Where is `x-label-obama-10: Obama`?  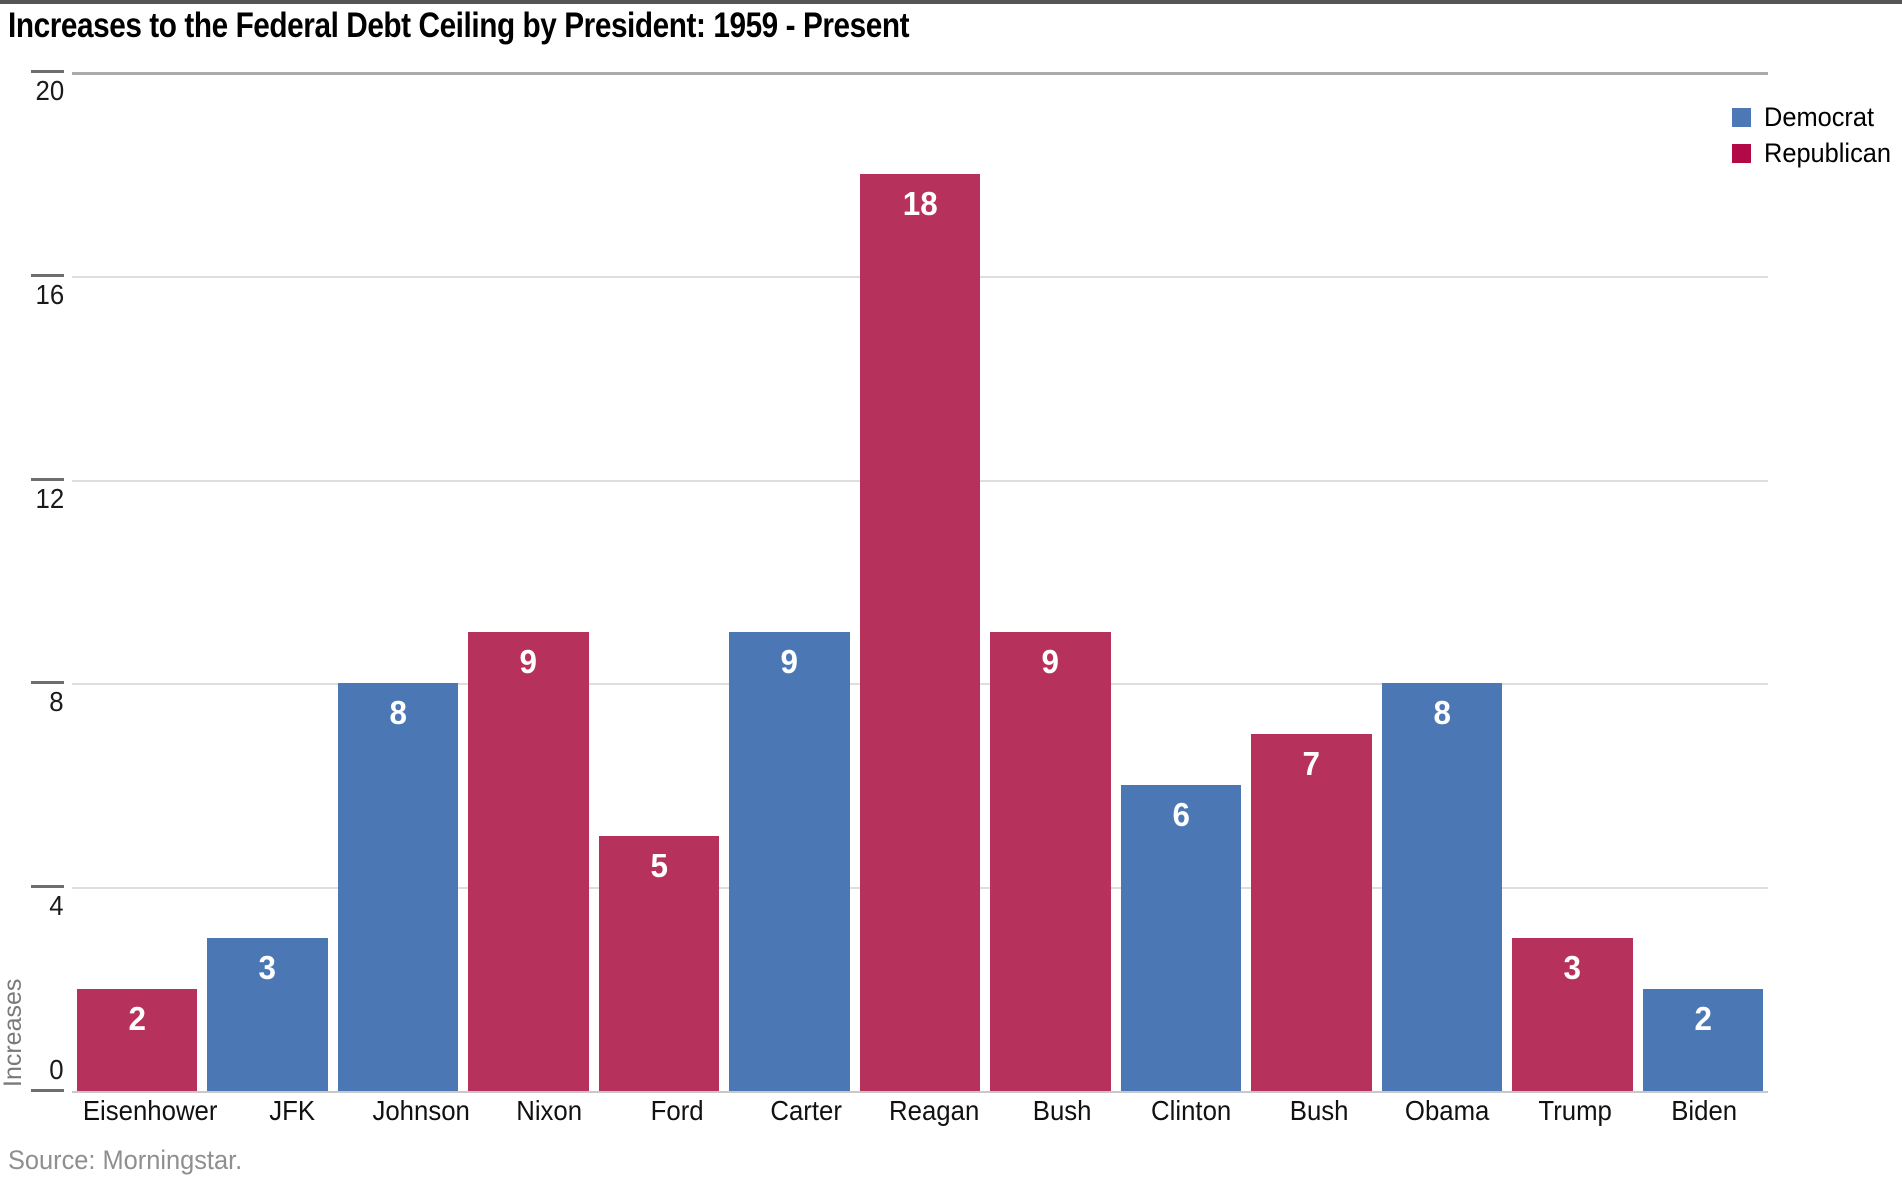
x-label-obama-10: Obama is located at coordinates (1447, 1110).